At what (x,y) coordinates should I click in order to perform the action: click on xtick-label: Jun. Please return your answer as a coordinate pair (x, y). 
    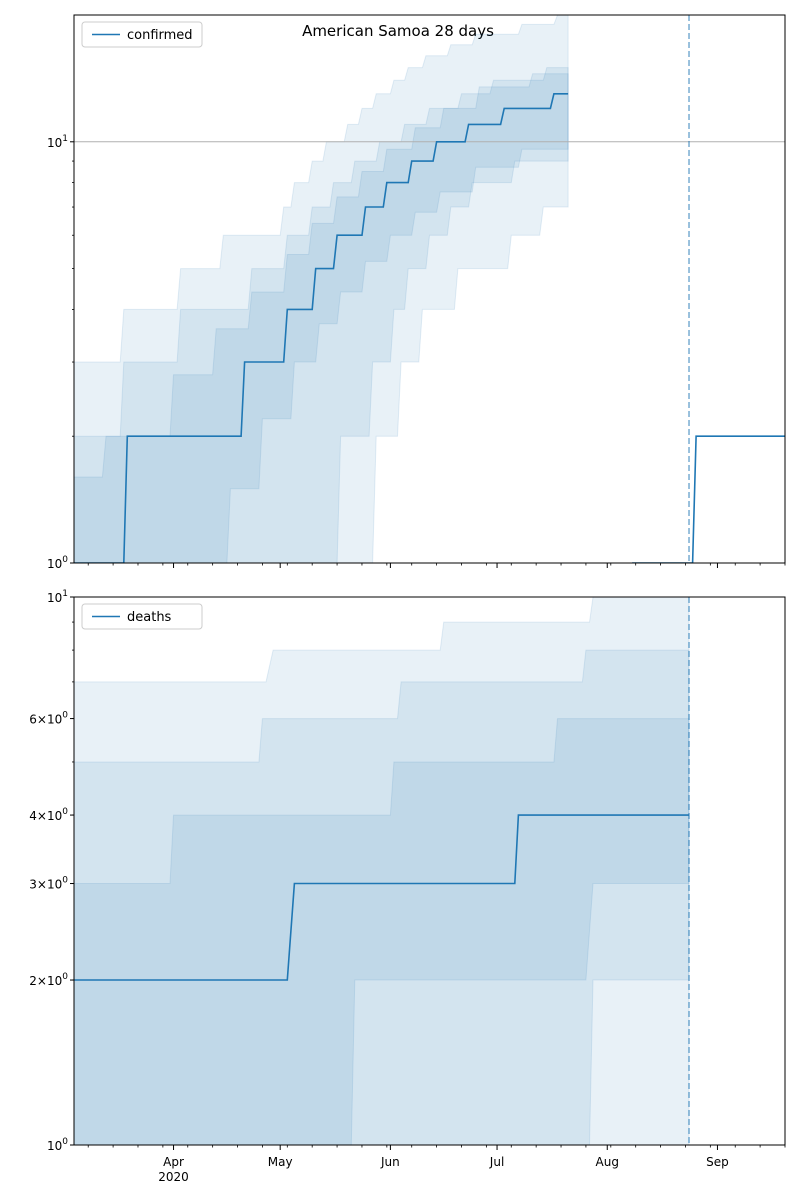
    Looking at the image, I should click on (390, 1162).